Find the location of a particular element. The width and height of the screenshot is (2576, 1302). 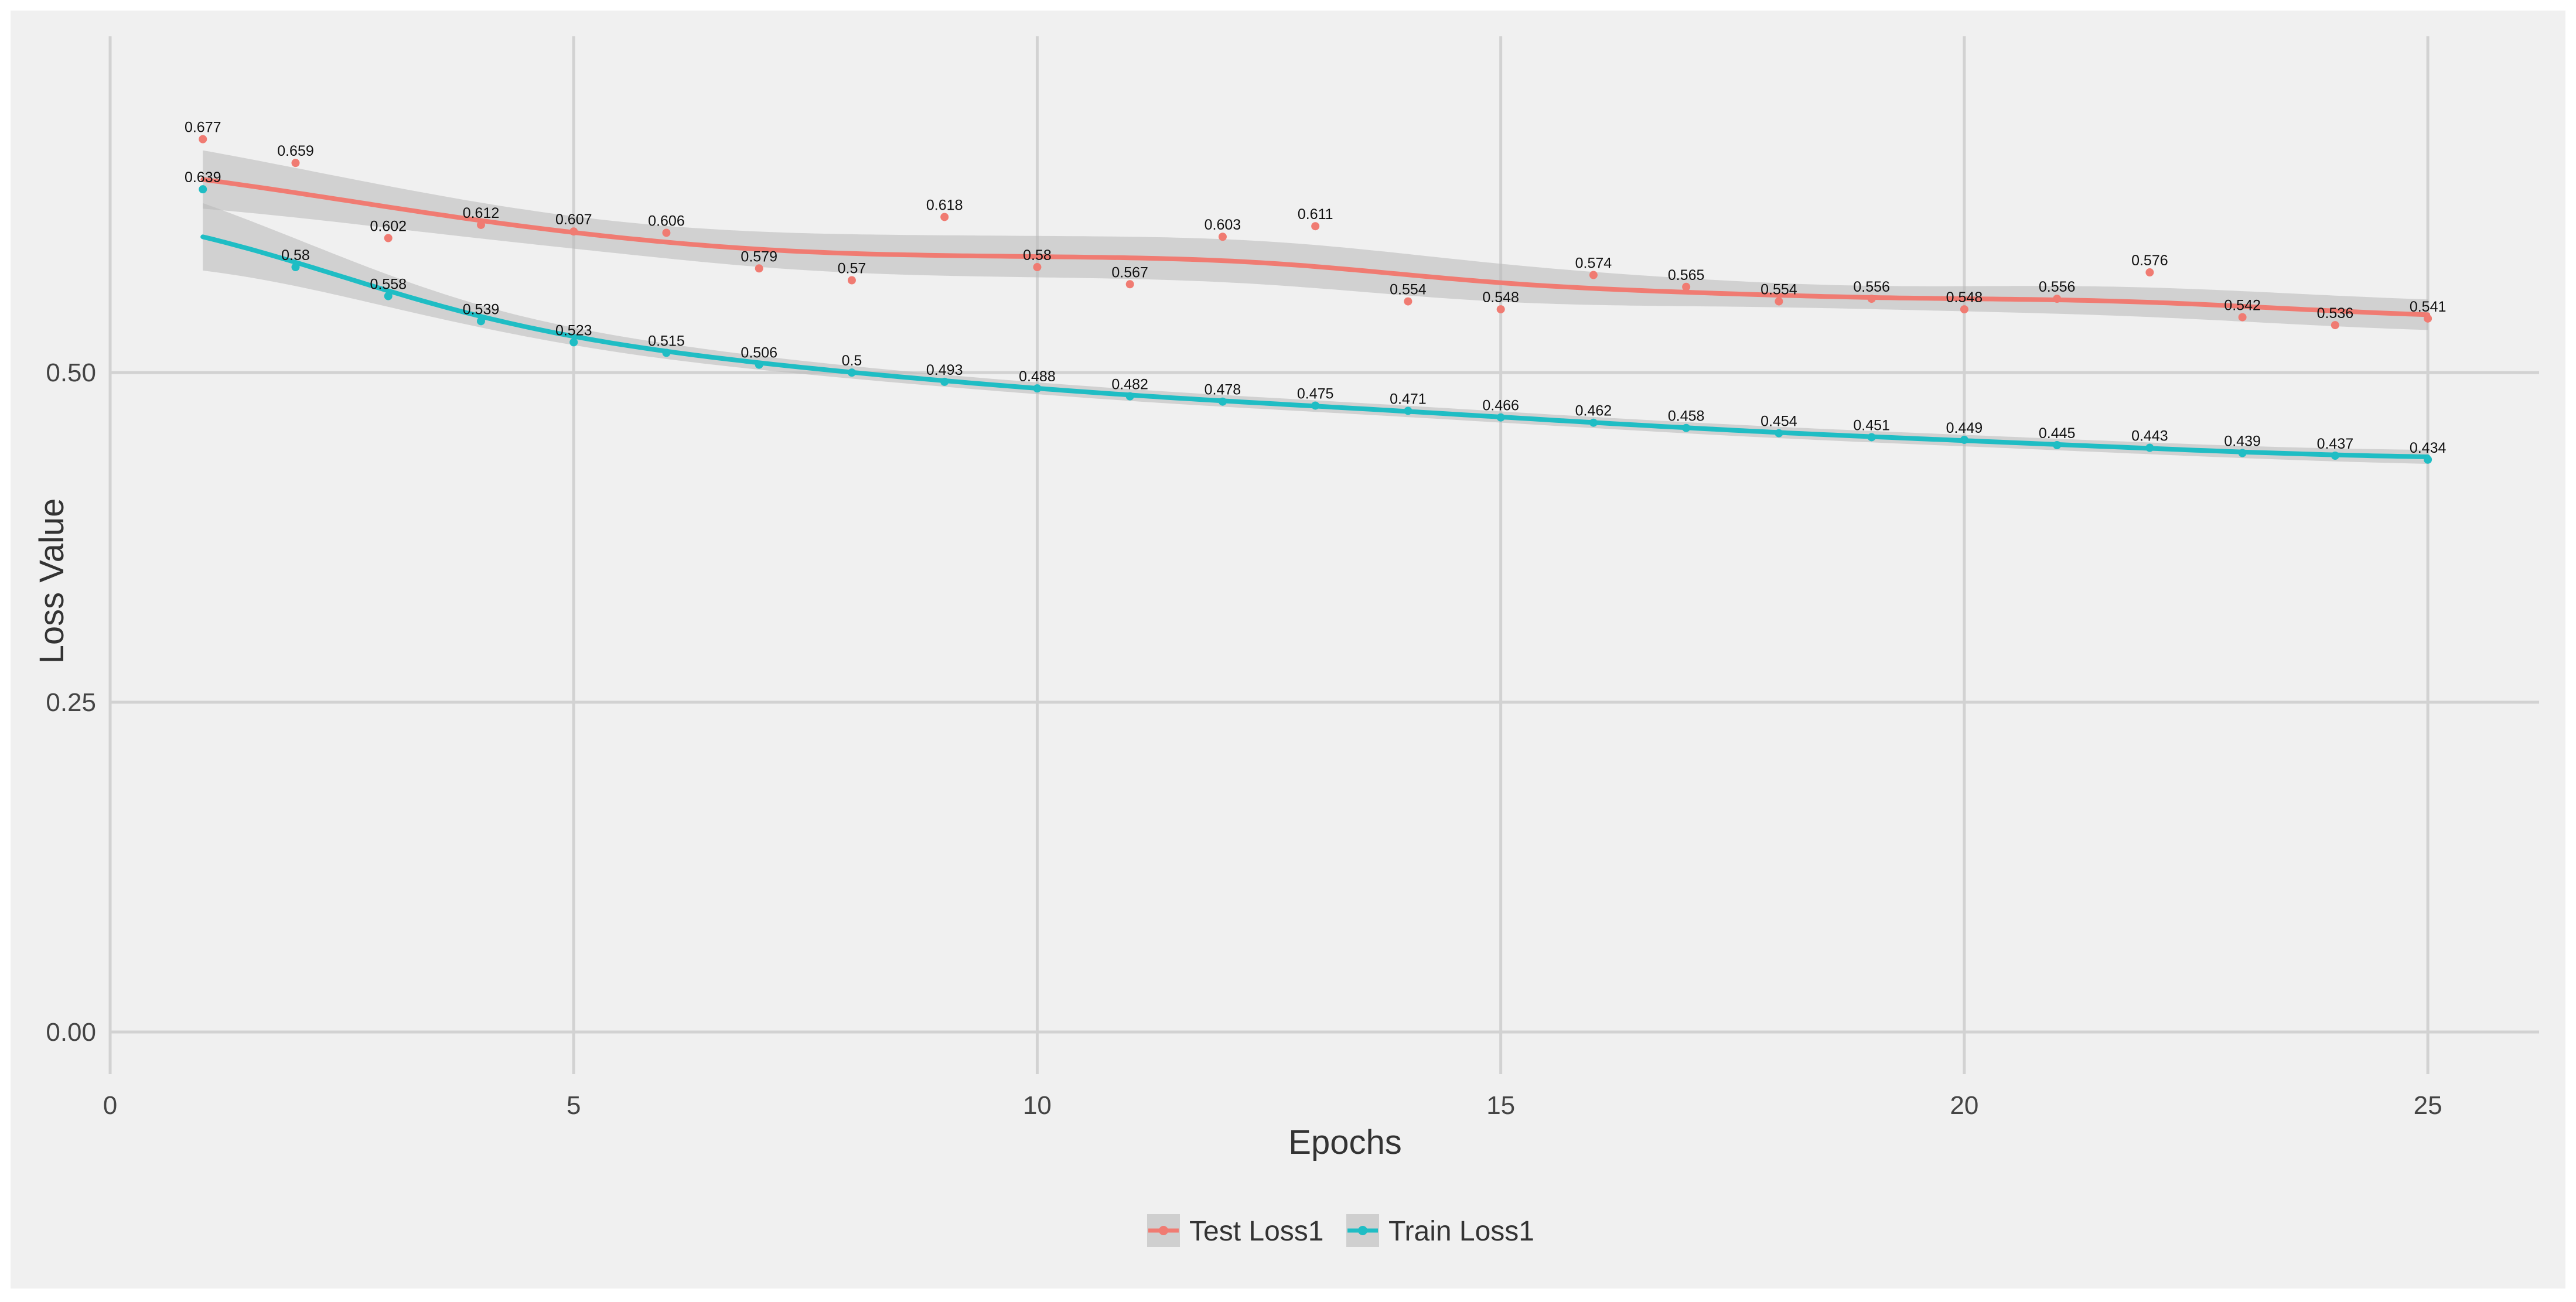

y-tick-label: 0.00 is located at coordinates (71, 1032).